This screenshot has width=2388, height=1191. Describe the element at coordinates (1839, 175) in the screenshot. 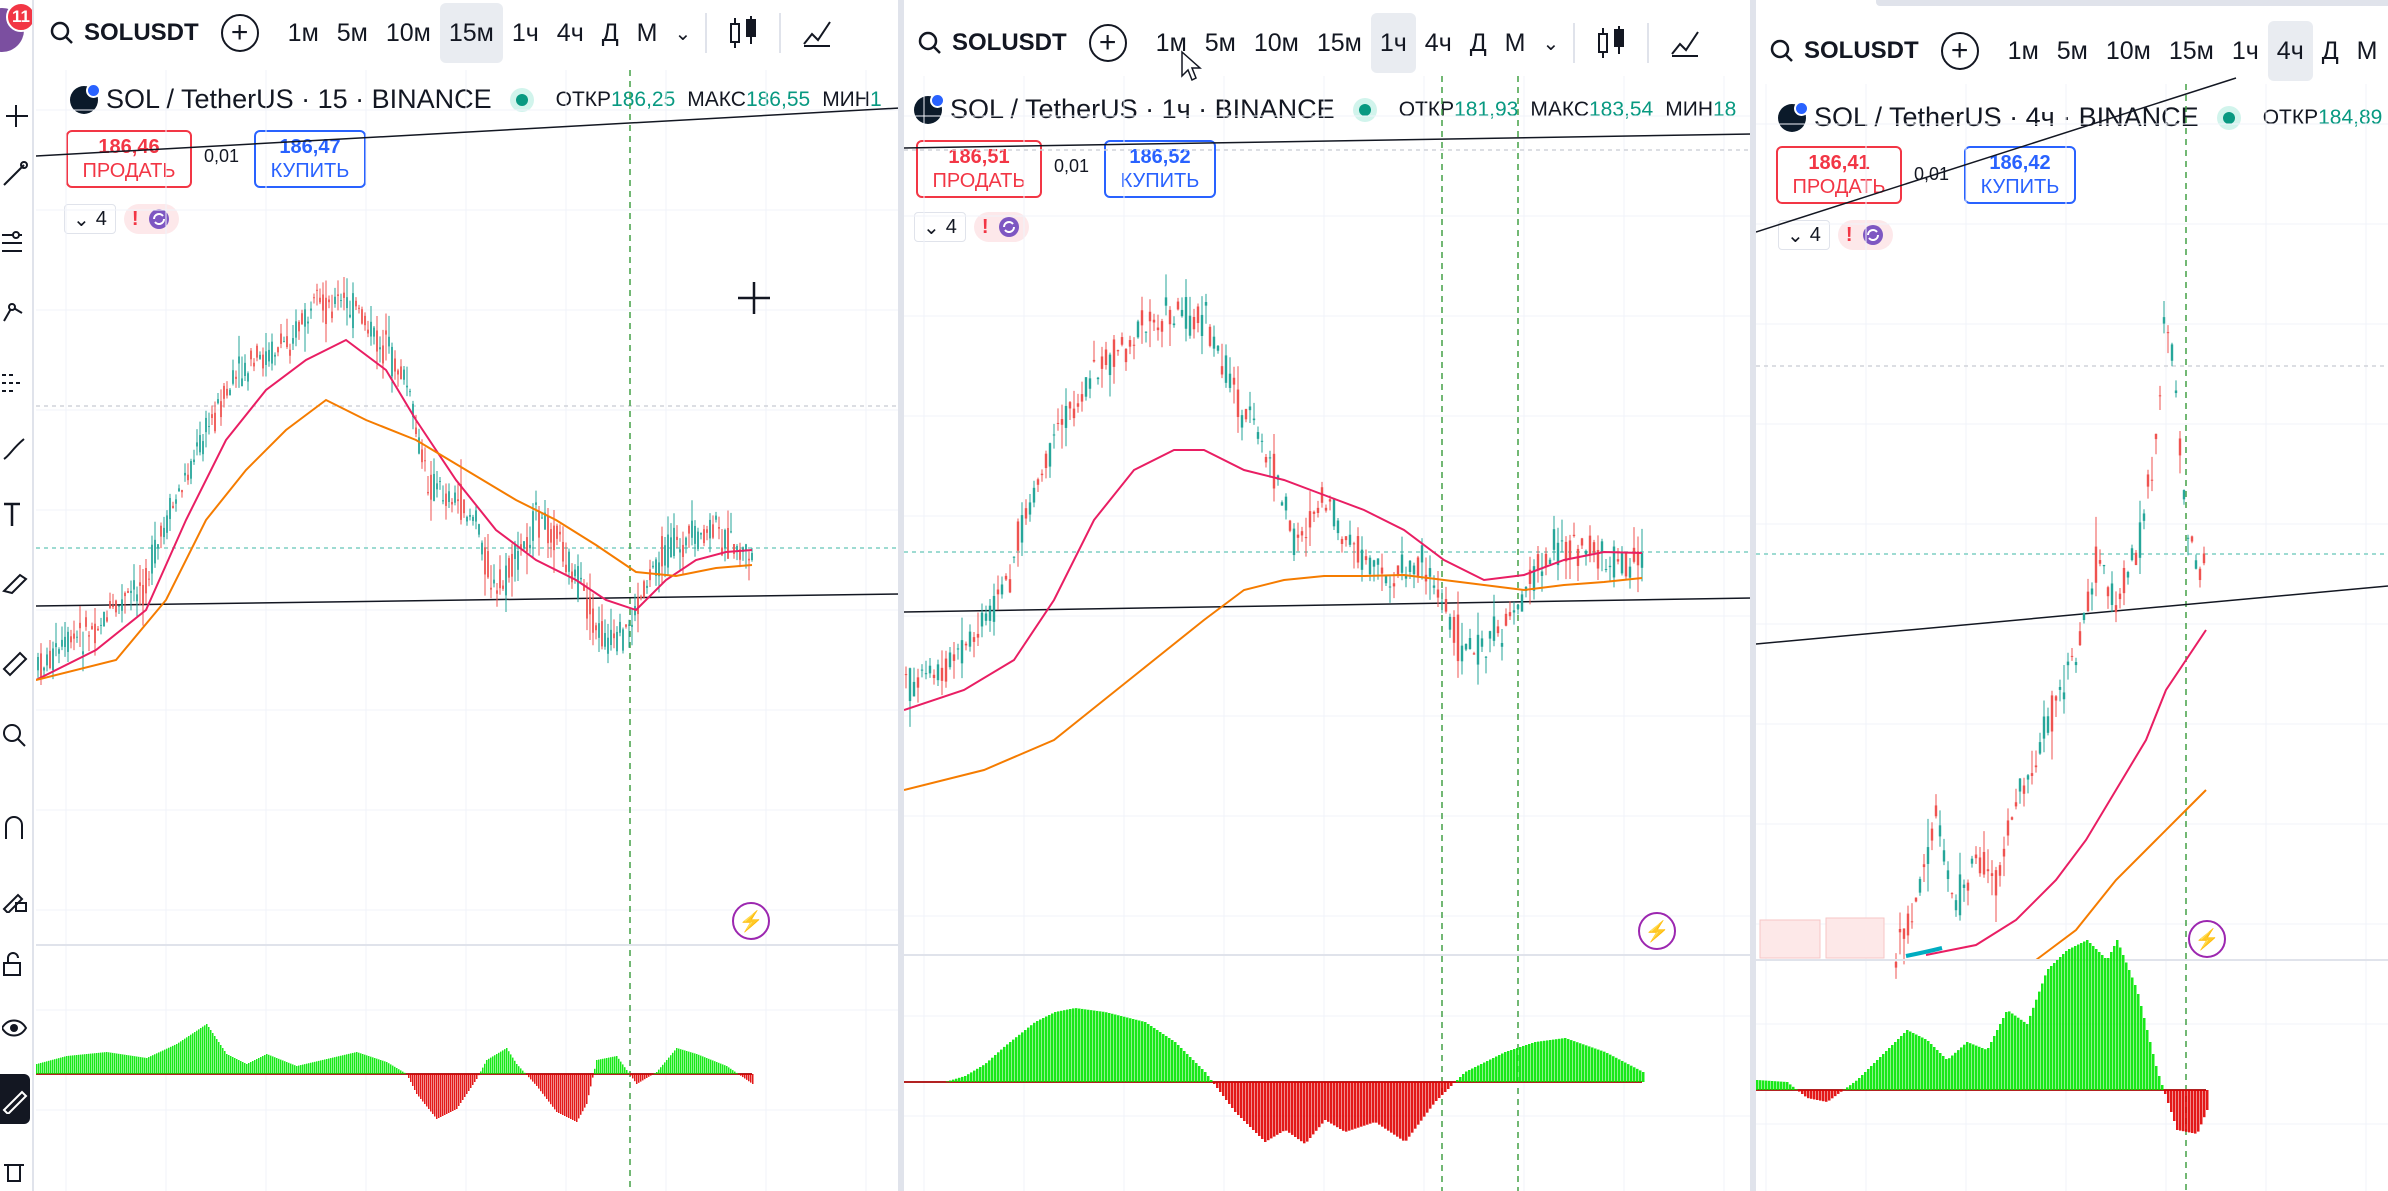

I see `sell-button: 186,41 ПРОДАТЬ` at that location.